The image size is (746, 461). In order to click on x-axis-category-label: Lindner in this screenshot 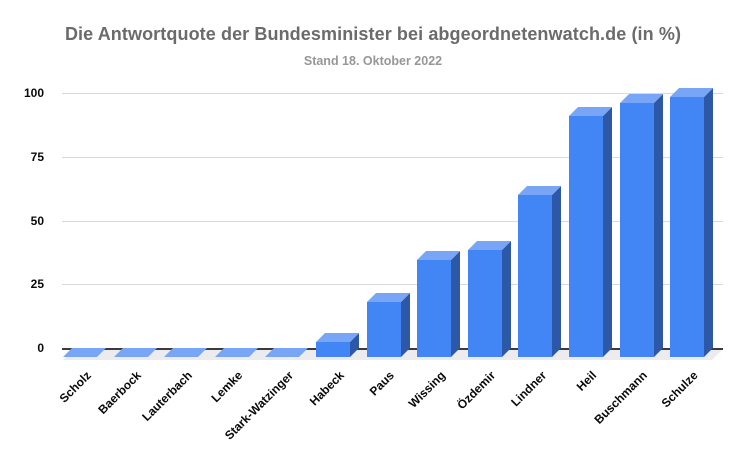, I will do `click(529, 389)`.